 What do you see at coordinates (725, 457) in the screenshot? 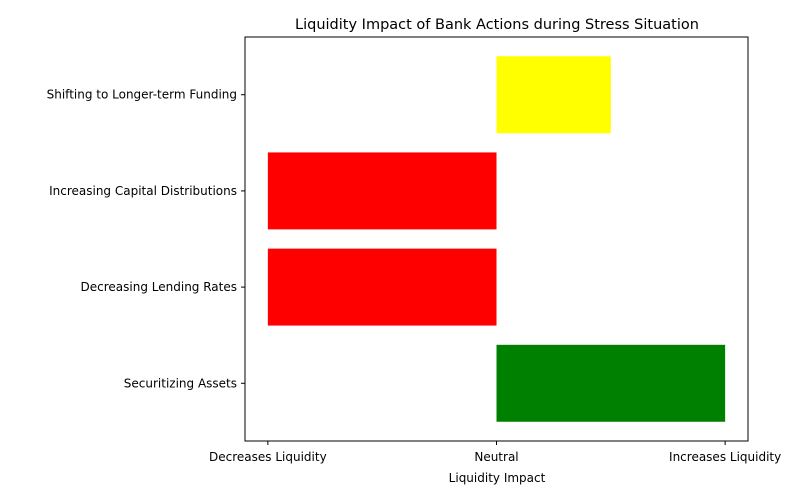
I see `x-tick-label: Increases Liquidity` at bounding box center [725, 457].